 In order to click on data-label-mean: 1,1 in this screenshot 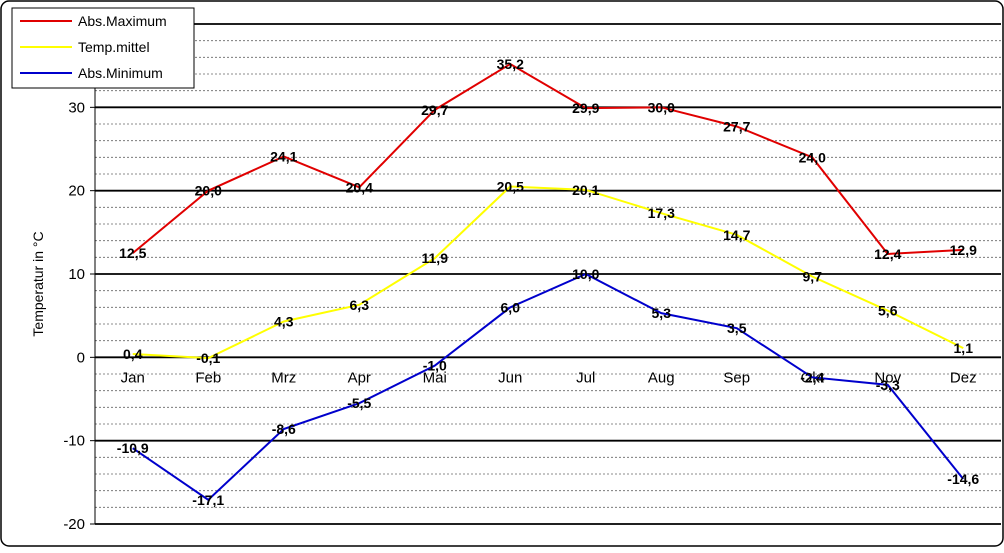, I will do `click(964, 348)`.